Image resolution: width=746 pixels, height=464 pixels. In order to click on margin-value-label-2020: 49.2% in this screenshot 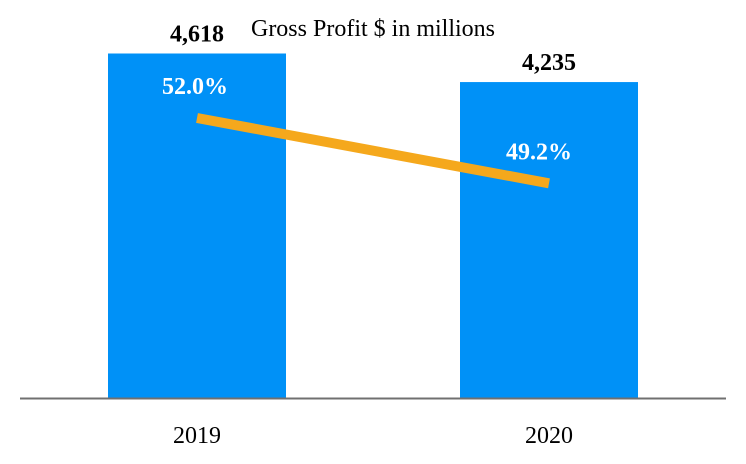, I will do `click(539, 152)`.